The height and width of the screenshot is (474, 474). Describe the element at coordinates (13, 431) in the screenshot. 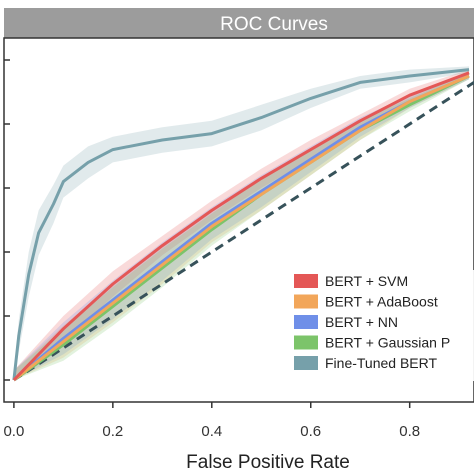

I see `x-tick-label: 0.0` at that location.